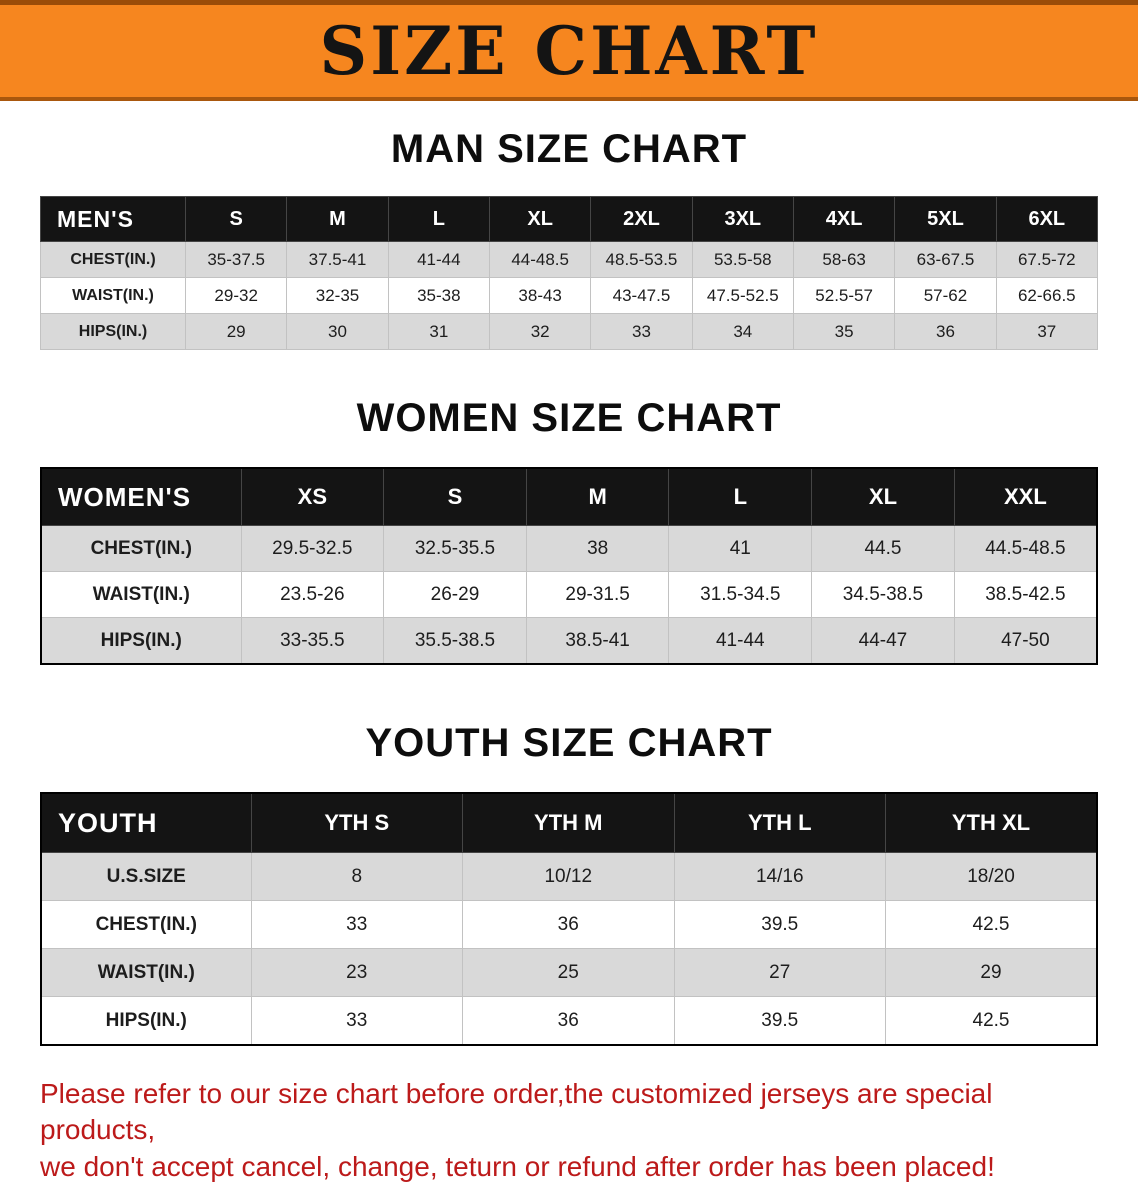 This screenshot has width=1138, height=1185. I want to click on column-header: M, so click(597, 496).